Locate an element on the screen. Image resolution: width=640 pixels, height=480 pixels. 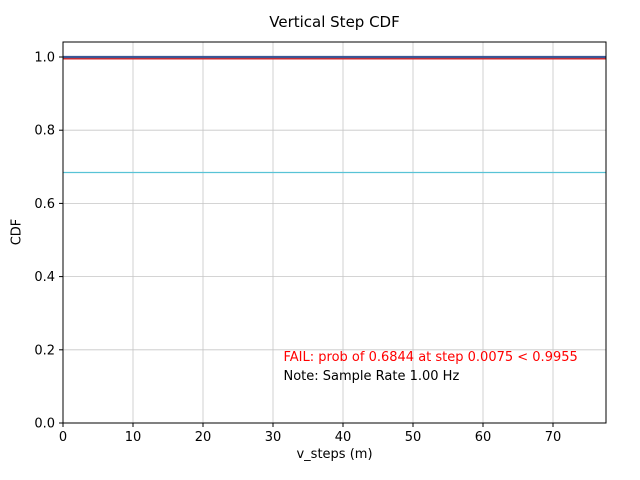
note-annotation: Note: Sample Rate 1.00 Hz is located at coordinates (371, 377).